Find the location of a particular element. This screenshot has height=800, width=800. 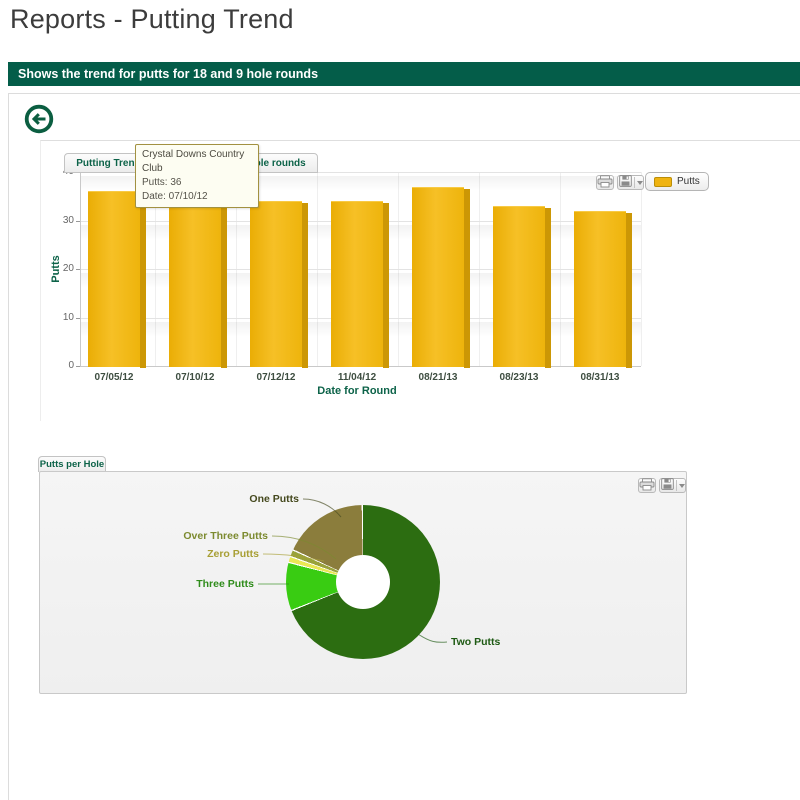

pie-label-two-putts: Two Putts is located at coordinates (476, 642).